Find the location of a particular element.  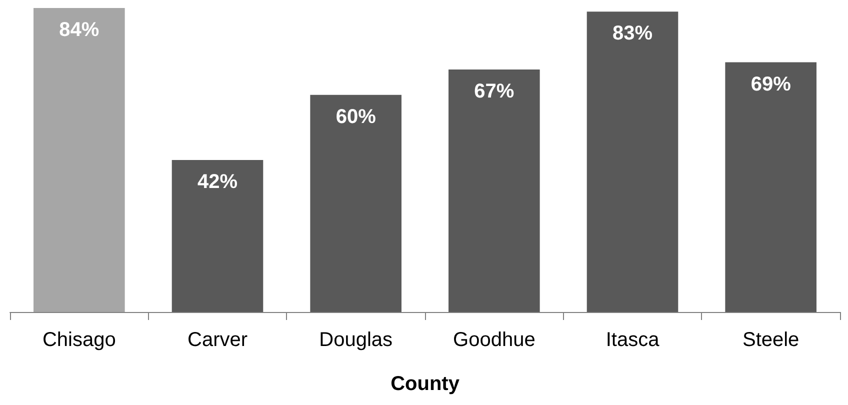

x-tick-label: Steele is located at coordinates (771, 340).